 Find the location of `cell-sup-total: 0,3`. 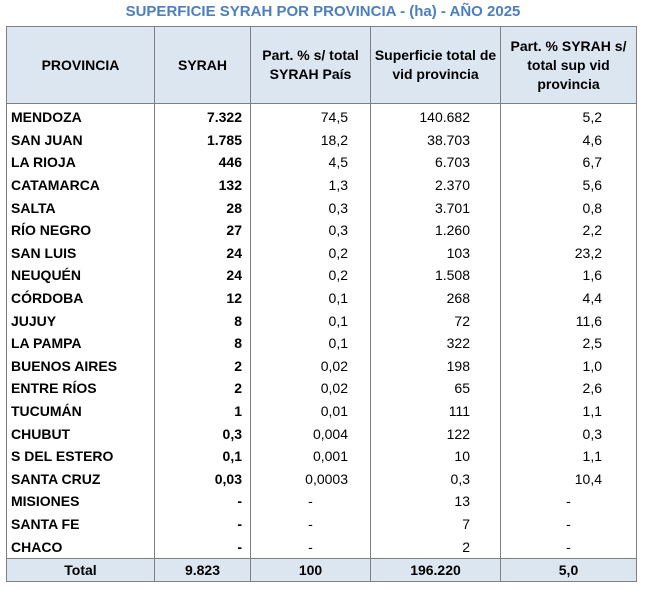

cell-sup-total: 0,3 is located at coordinates (435, 479).